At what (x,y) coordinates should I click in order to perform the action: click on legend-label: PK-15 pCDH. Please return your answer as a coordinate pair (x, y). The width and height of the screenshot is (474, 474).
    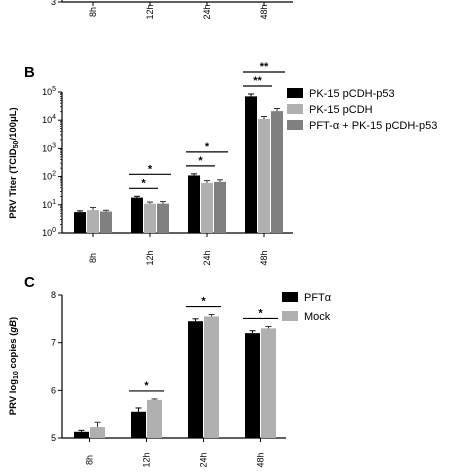
    Looking at the image, I should click on (341, 110).